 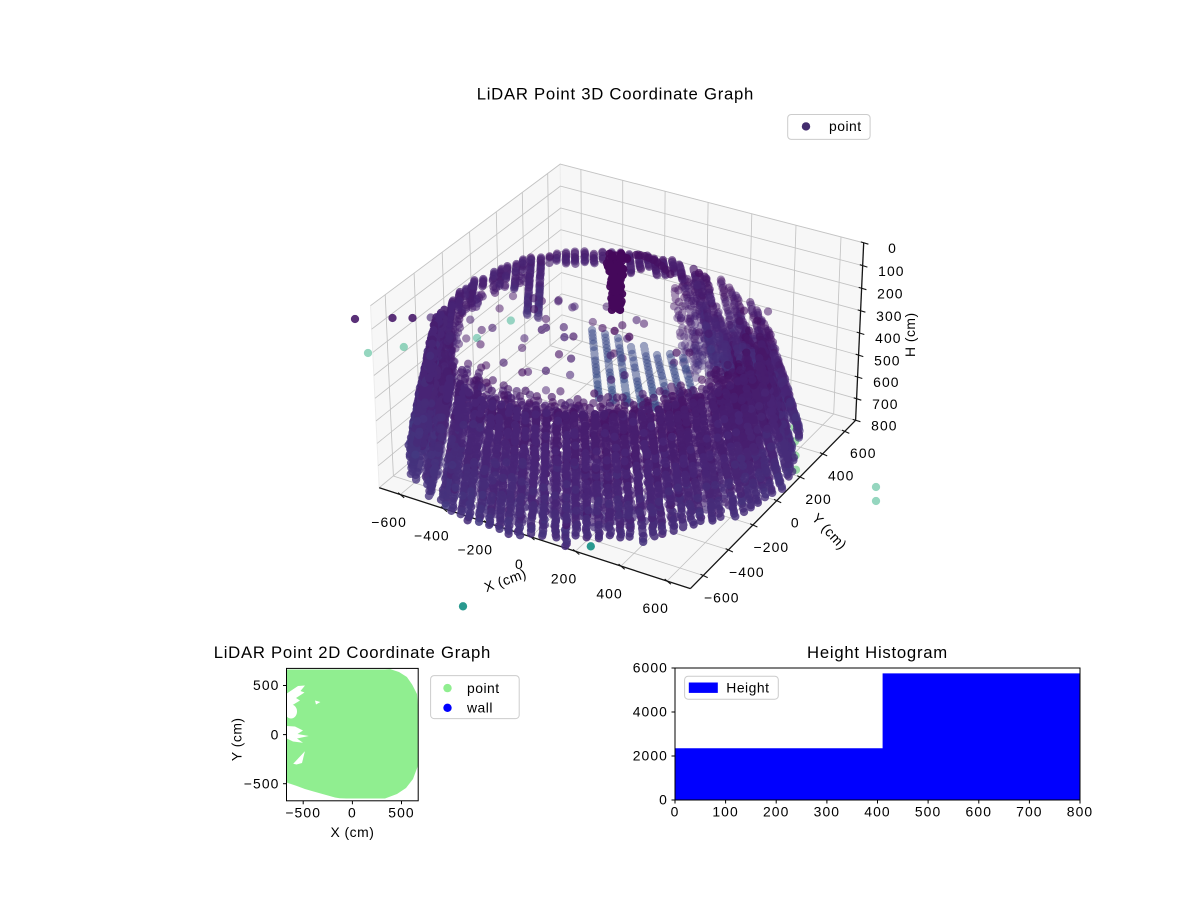 What do you see at coordinates (650, 668) in the screenshot?
I see `svg-text: 6000` at bounding box center [650, 668].